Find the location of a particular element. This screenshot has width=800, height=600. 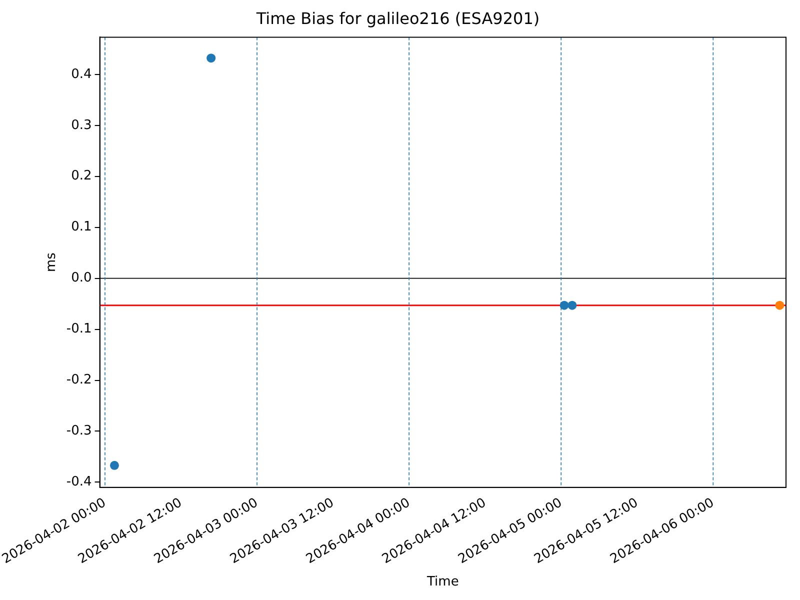

y-axis-title: ms is located at coordinates (52, 262).